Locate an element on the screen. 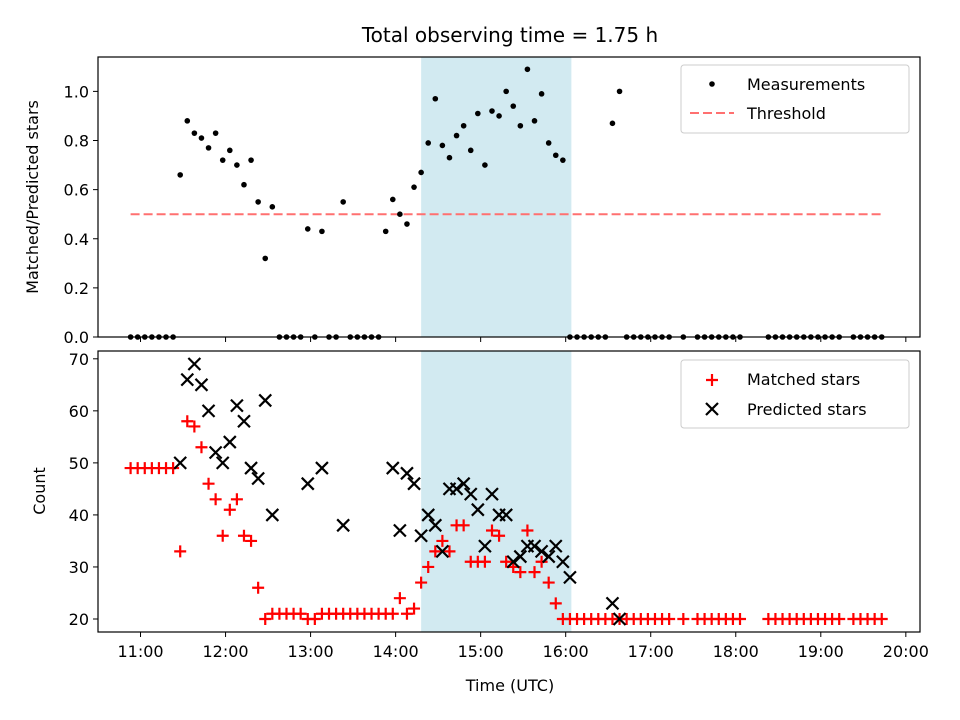 This screenshot has height=720, width=960. y-tick-label: 20 is located at coordinates (79, 619).